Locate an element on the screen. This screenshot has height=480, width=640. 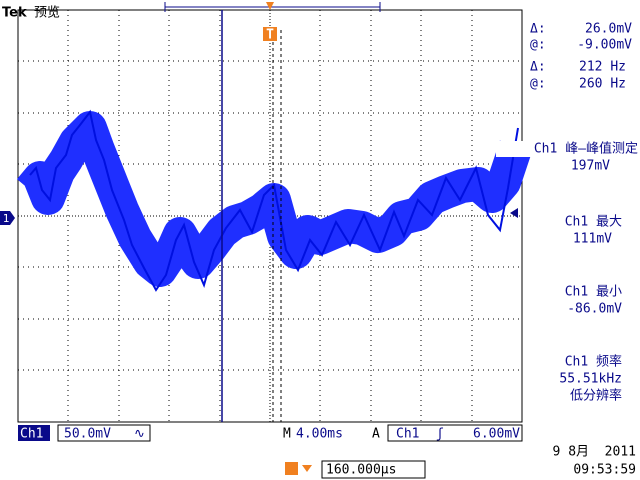
measure-value: 111mV is located at coordinates (592, 239).